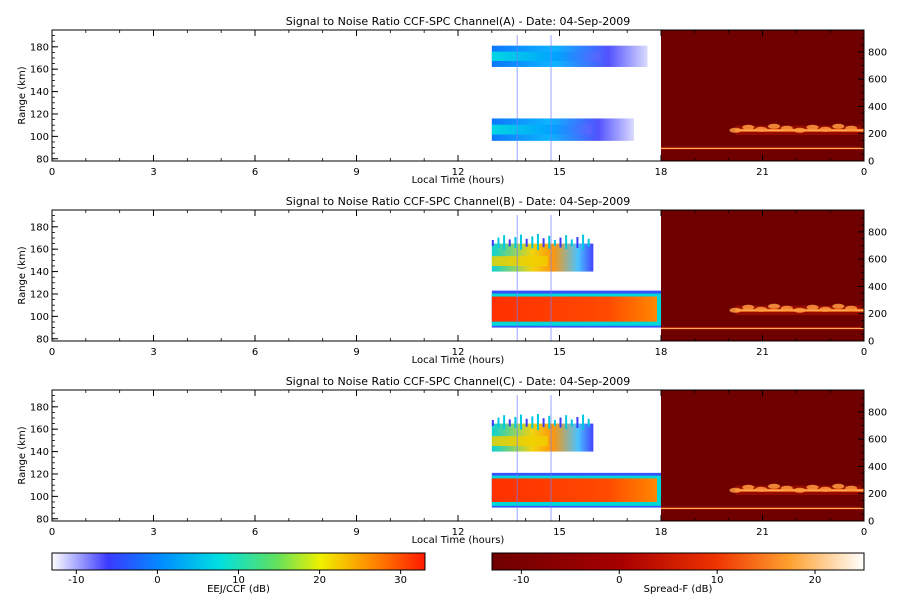 This screenshot has width=900, height=600. I want to click on colorbar-label: Spread-F (dB), so click(678, 589).